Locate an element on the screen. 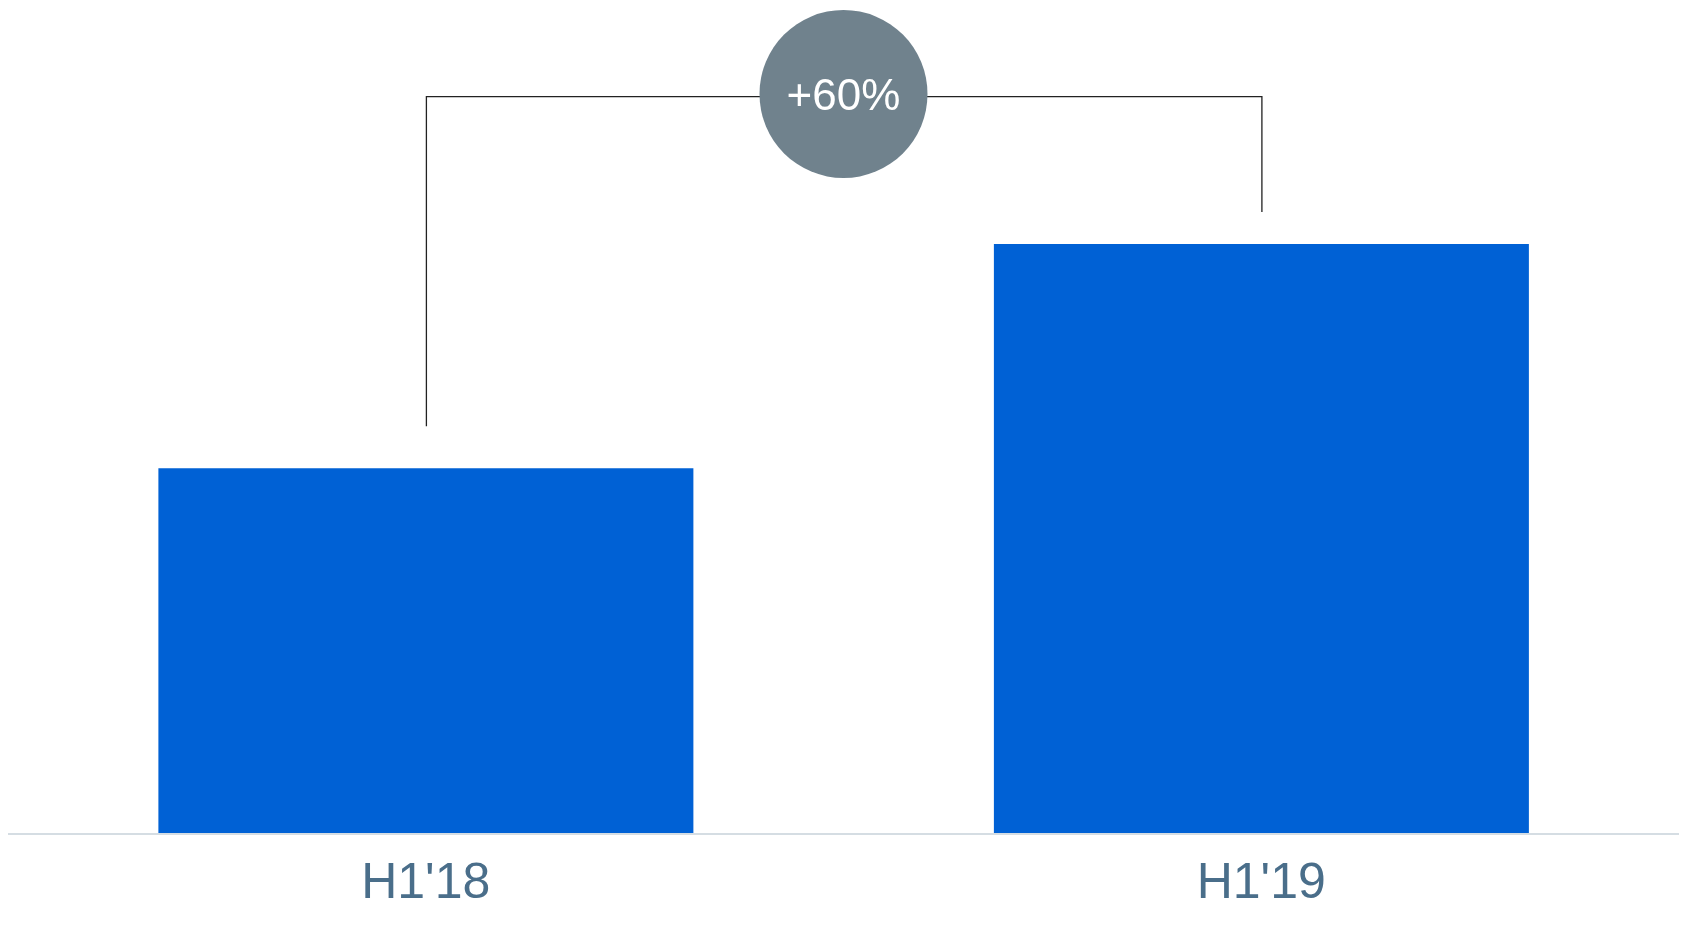 The width and height of the screenshot is (1687, 932). x-tick-label: H1'18 is located at coordinates (426, 880).